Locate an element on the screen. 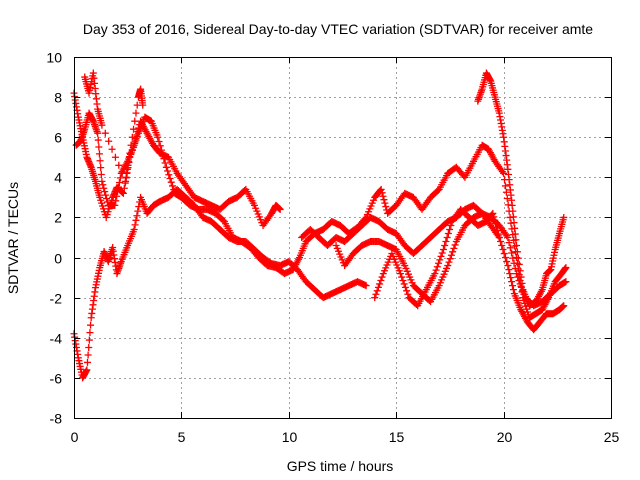 This screenshot has width=640, height=480. y-tick-label: -8 is located at coordinates (56, 419).